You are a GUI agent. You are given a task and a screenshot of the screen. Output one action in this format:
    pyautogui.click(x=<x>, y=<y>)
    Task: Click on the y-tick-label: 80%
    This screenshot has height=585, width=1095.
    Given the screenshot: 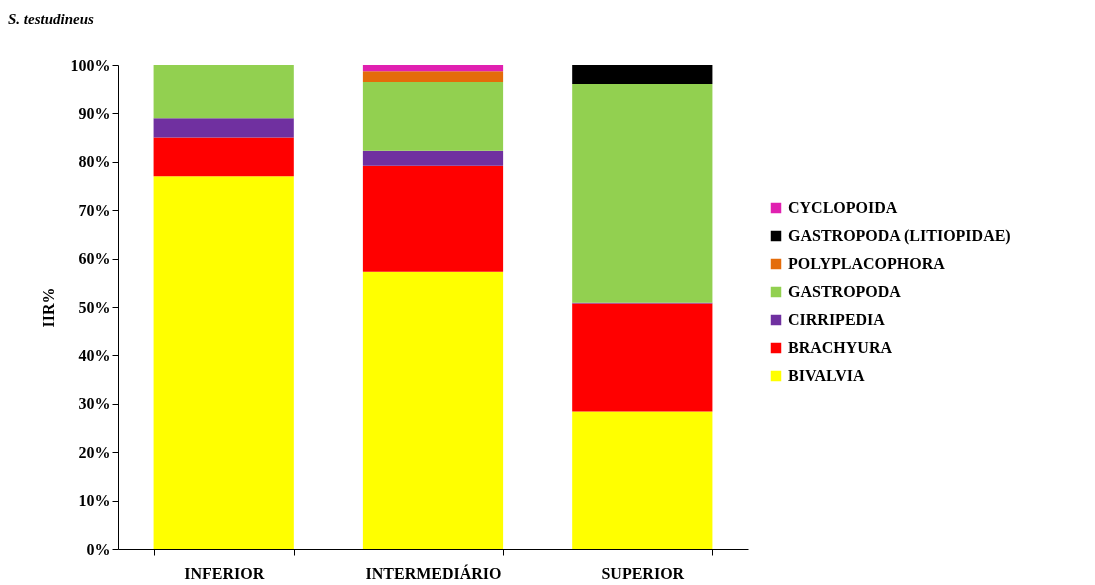 What is the action you would take?
    pyautogui.click(x=94, y=162)
    